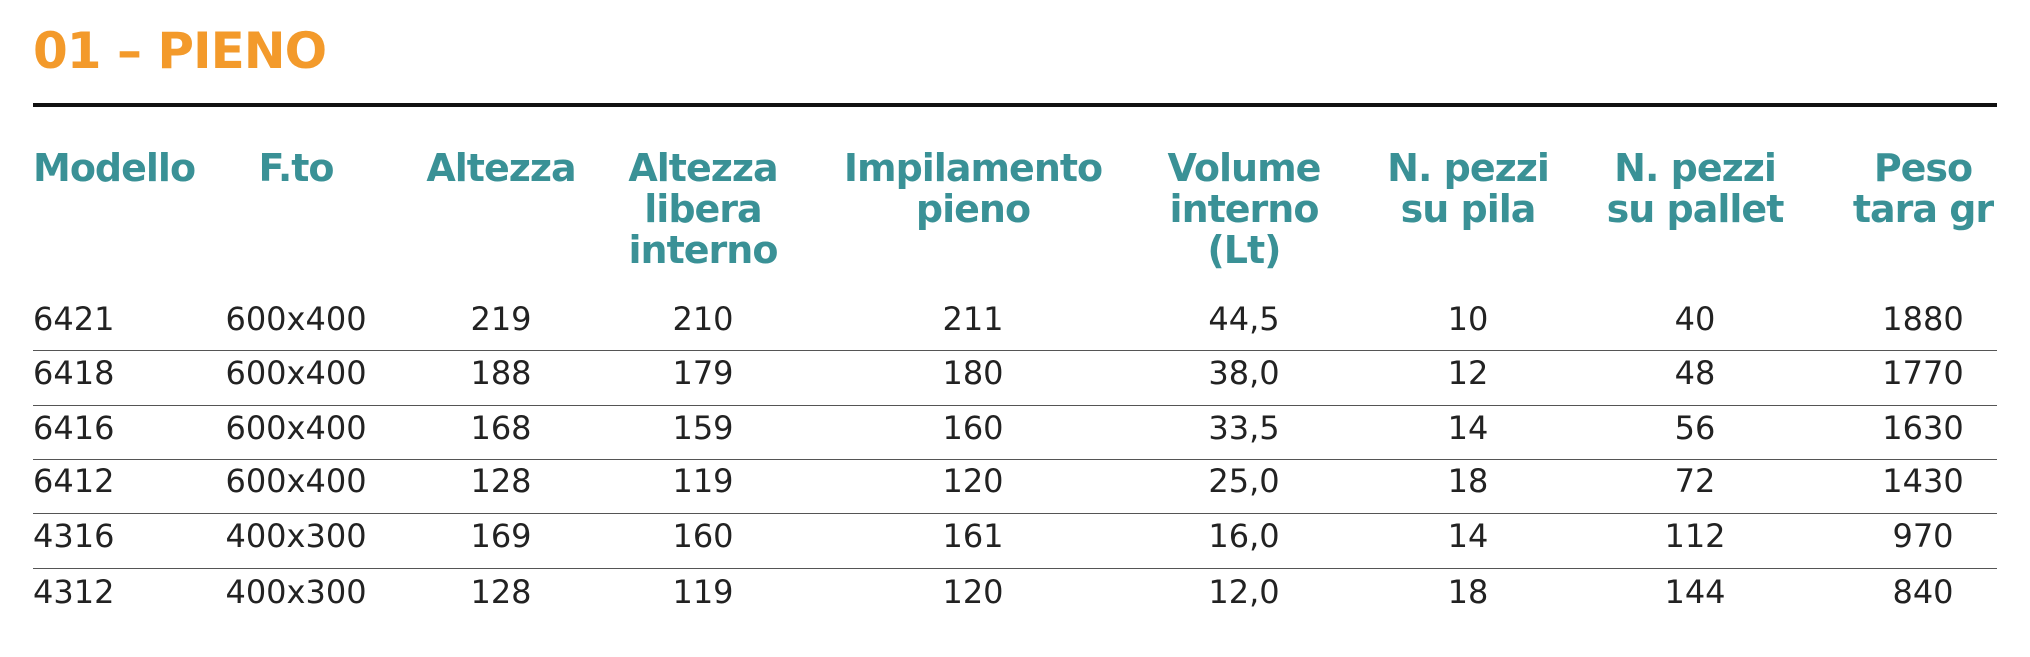 The image size is (2030, 657). Describe the element at coordinates (1923, 373) in the screenshot. I see `cell: 1770` at that location.